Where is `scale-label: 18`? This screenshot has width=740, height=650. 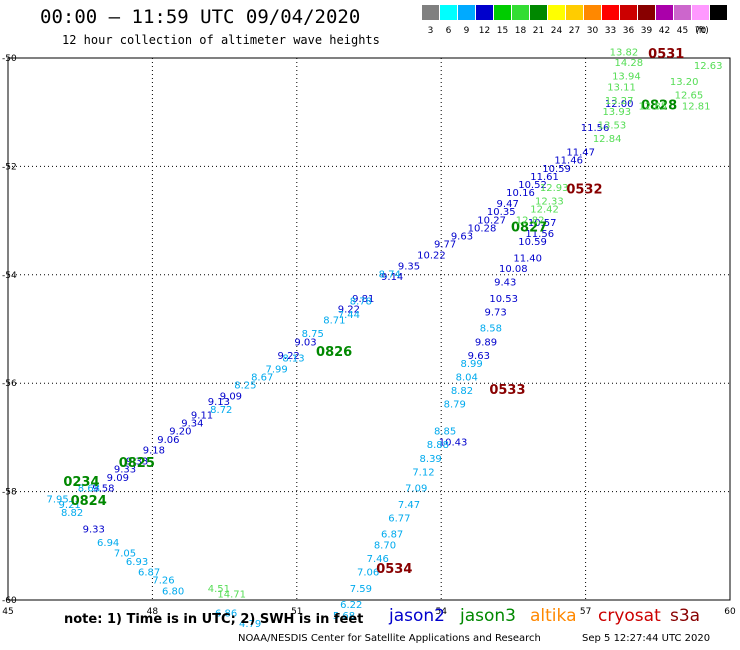
scale-label: 18 is located at coordinates (520, 31).